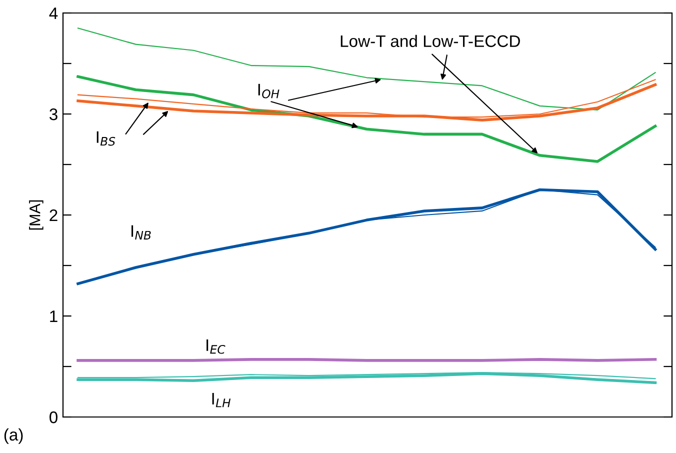 The height and width of the screenshot is (453, 676). Describe the element at coordinates (13, 436) in the screenshot. I see `text: (a)` at that location.